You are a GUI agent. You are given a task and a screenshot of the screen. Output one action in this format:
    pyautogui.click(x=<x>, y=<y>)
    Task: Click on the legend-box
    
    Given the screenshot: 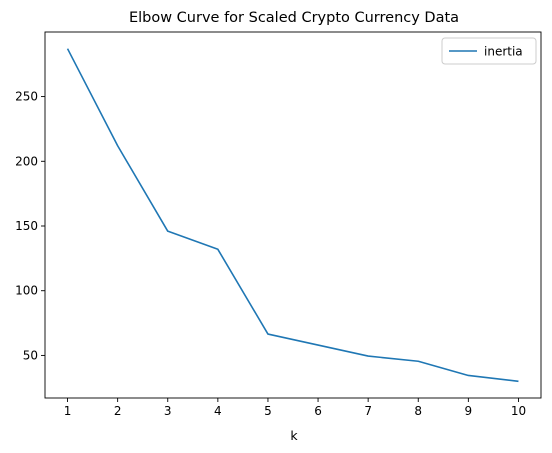 What is the action you would take?
    pyautogui.click(x=489, y=51)
    